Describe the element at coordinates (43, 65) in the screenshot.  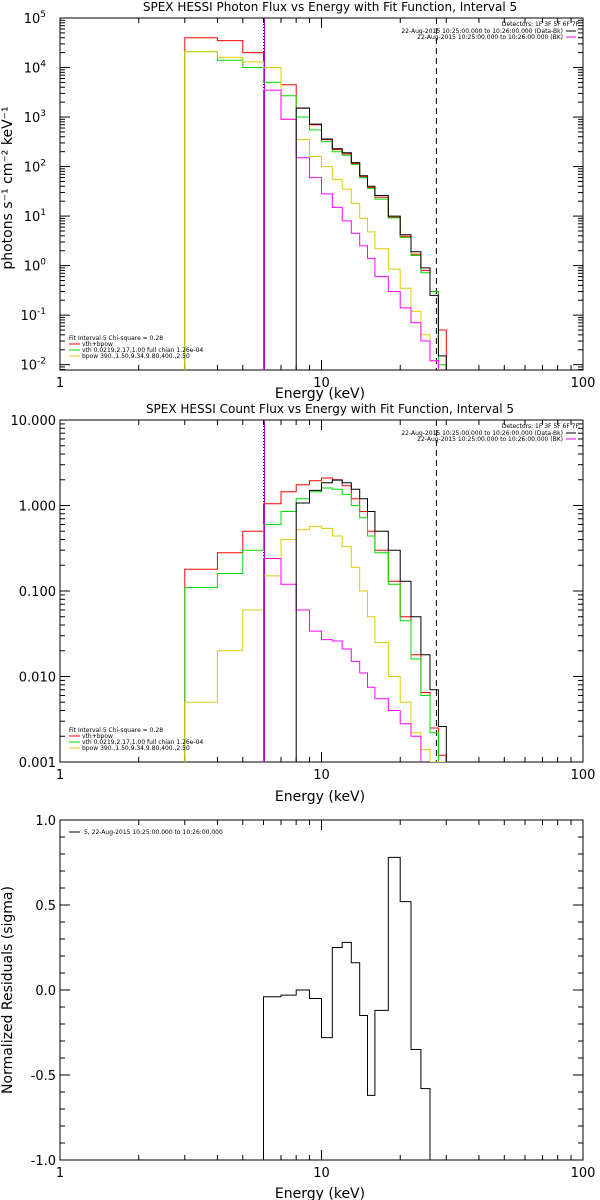
I see `y-tick-exponent: 4` at that location.